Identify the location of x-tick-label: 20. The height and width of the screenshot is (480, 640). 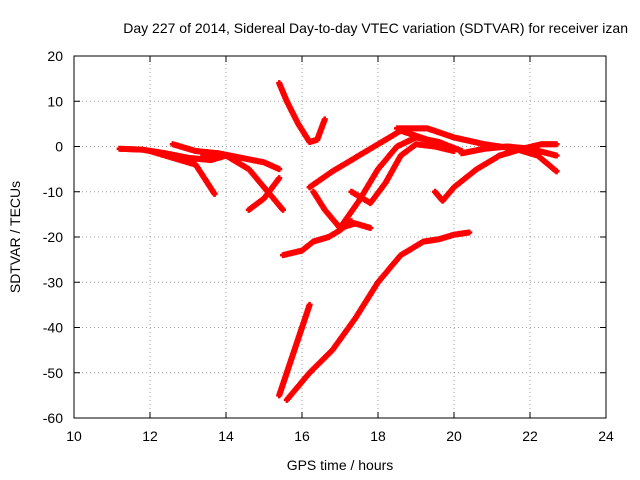
(454, 436).